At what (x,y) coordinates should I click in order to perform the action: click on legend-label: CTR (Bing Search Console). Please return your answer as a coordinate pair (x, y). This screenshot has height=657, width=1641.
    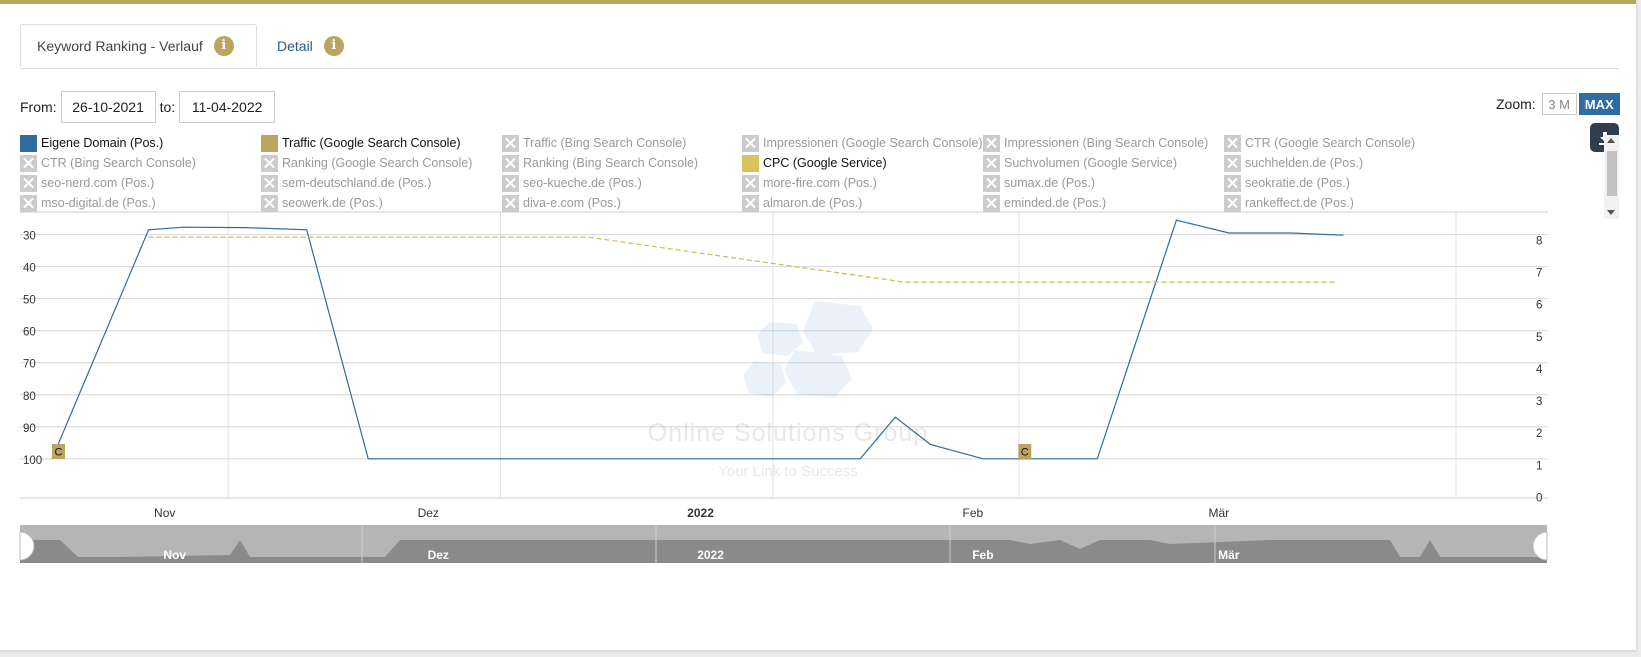
    Looking at the image, I should click on (118, 163).